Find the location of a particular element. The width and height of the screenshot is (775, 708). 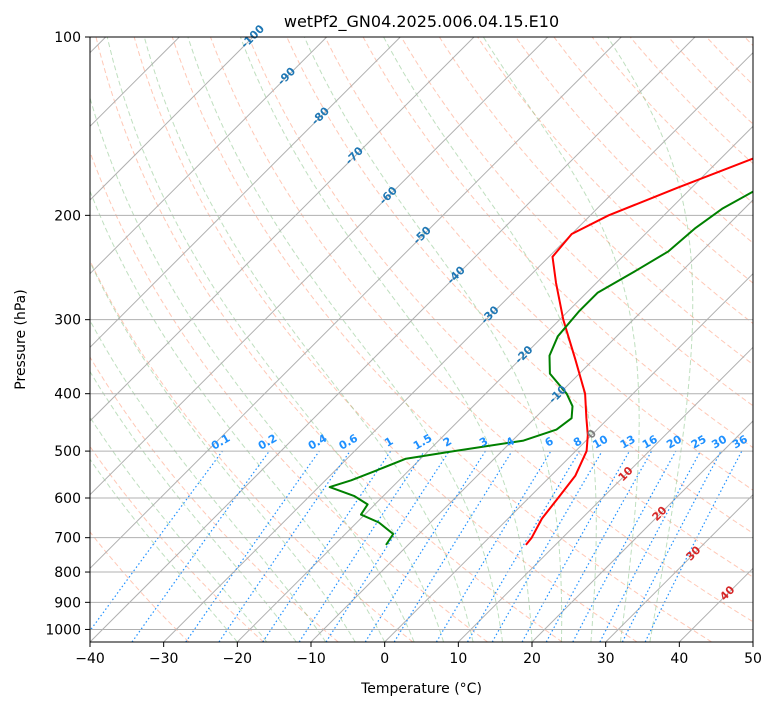

y-tick-label: 600 is located at coordinates (67, 499).